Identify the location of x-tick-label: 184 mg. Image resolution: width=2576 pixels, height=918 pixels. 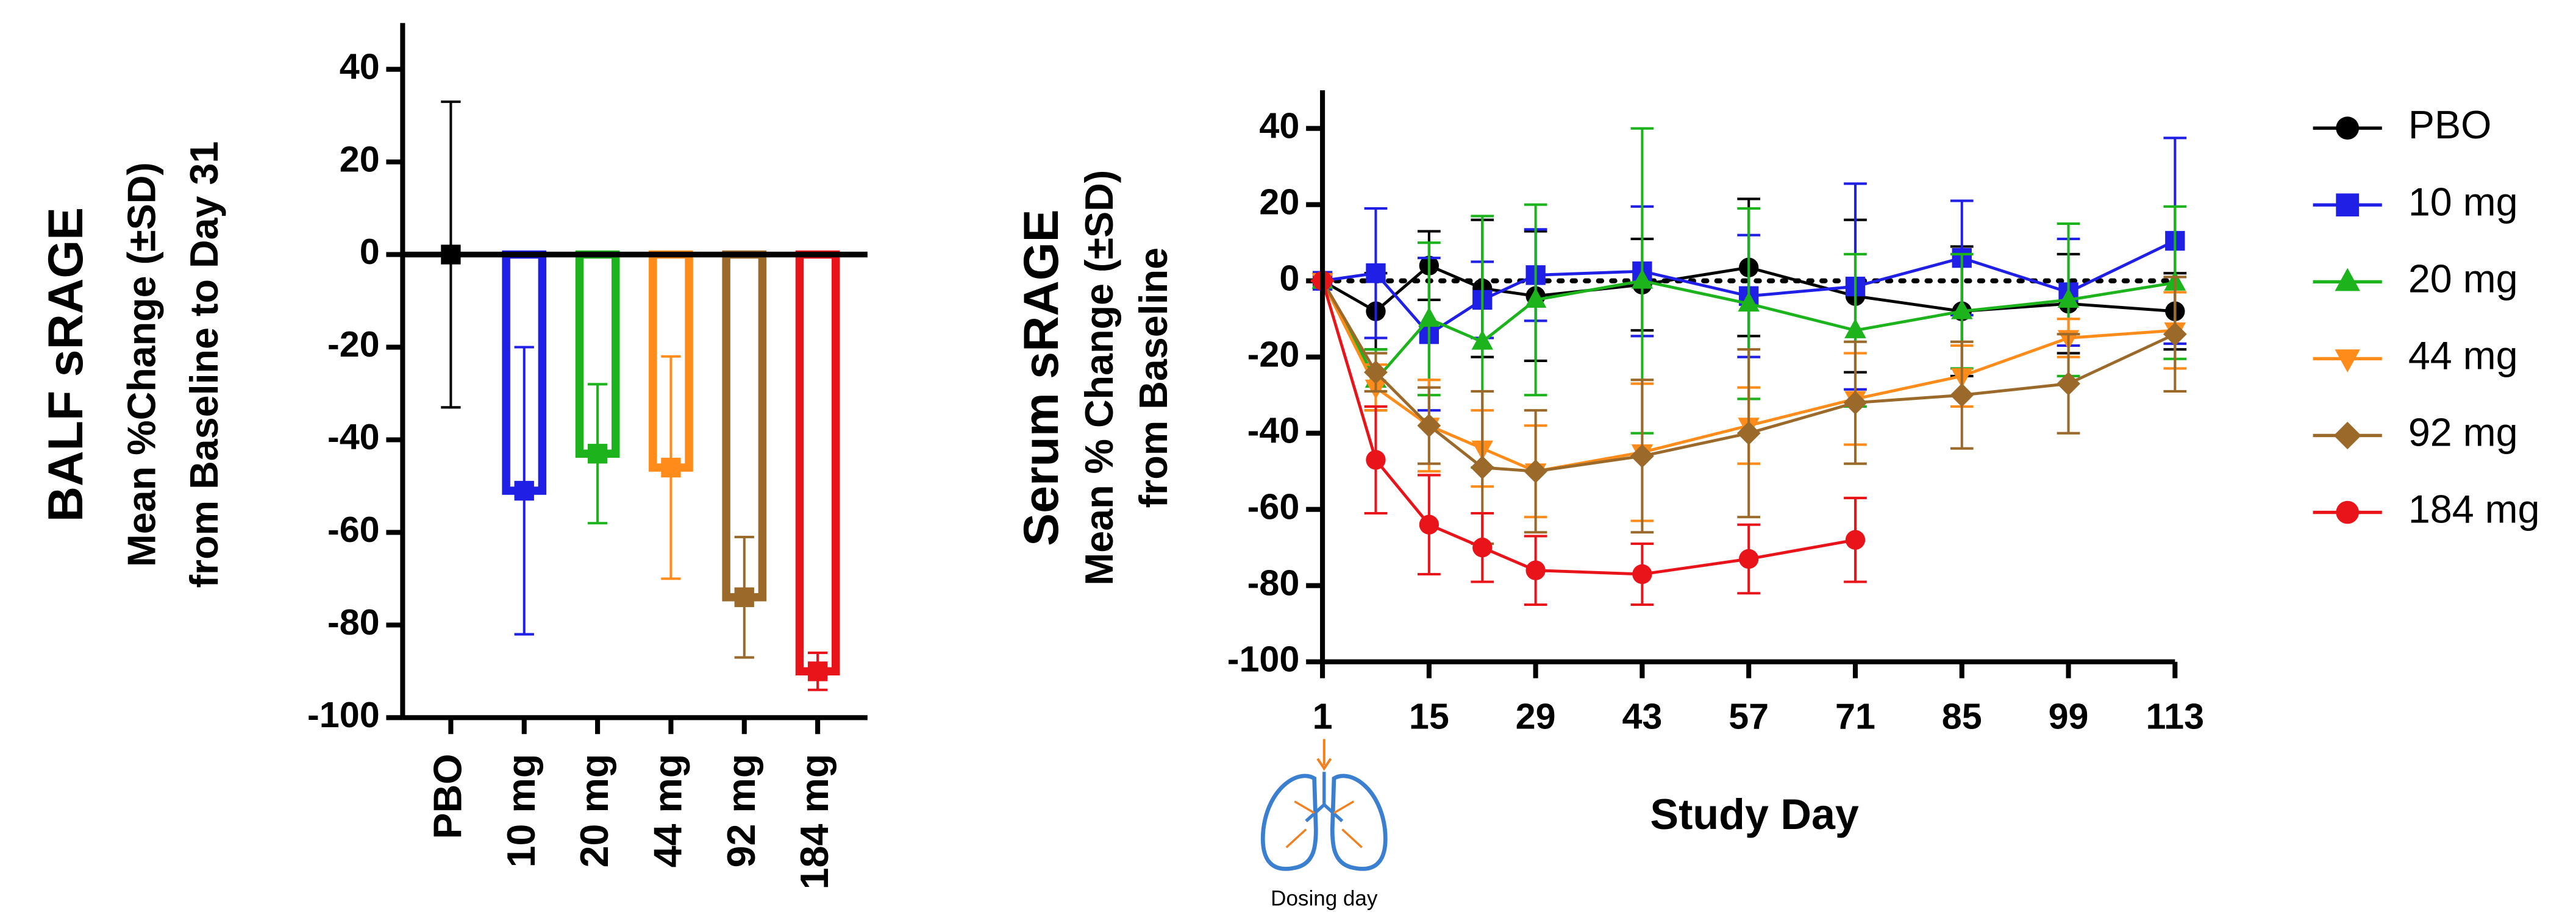
(814, 822).